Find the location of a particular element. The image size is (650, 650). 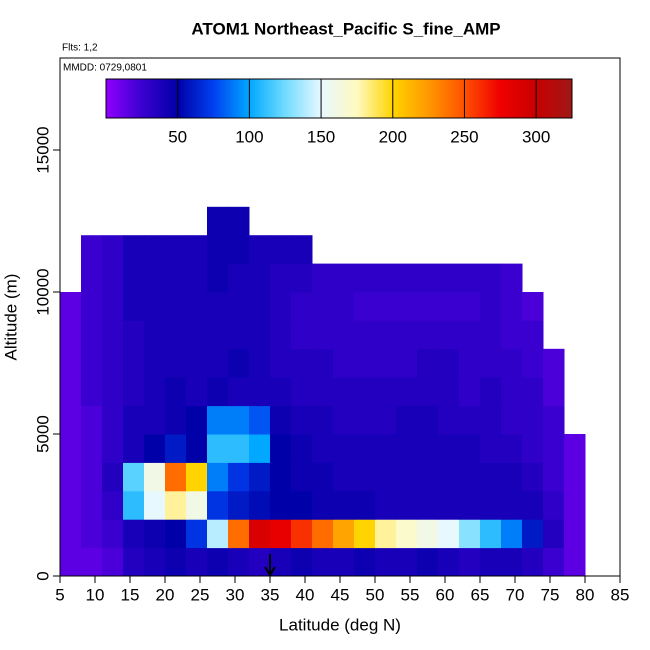

x-tick-label: 70 is located at coordinates (515, 594).